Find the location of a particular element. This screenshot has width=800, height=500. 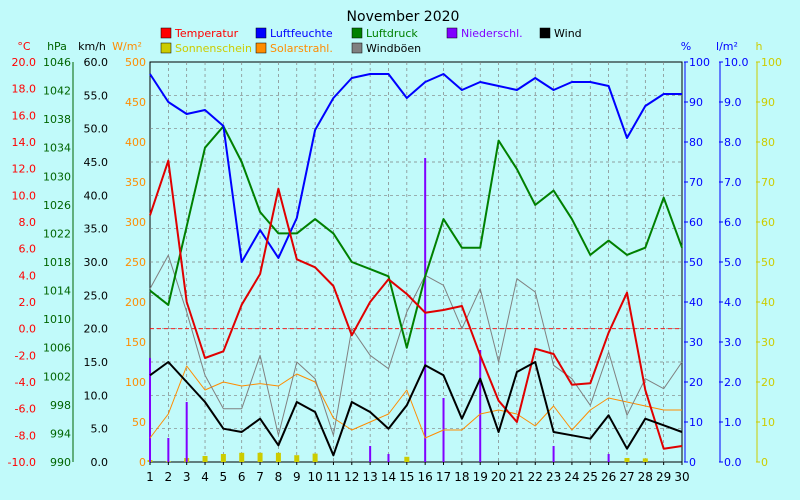

tick-label-wind: 20.0 is located at coordinates (96, 329).